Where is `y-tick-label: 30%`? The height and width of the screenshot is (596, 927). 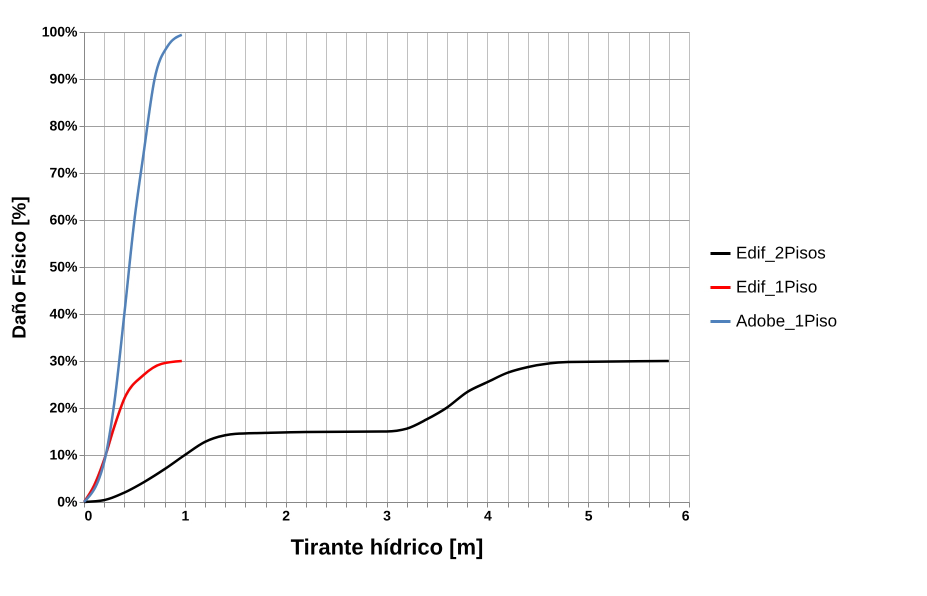
y-tick-label: 30% is located at coordinates (63, 360).